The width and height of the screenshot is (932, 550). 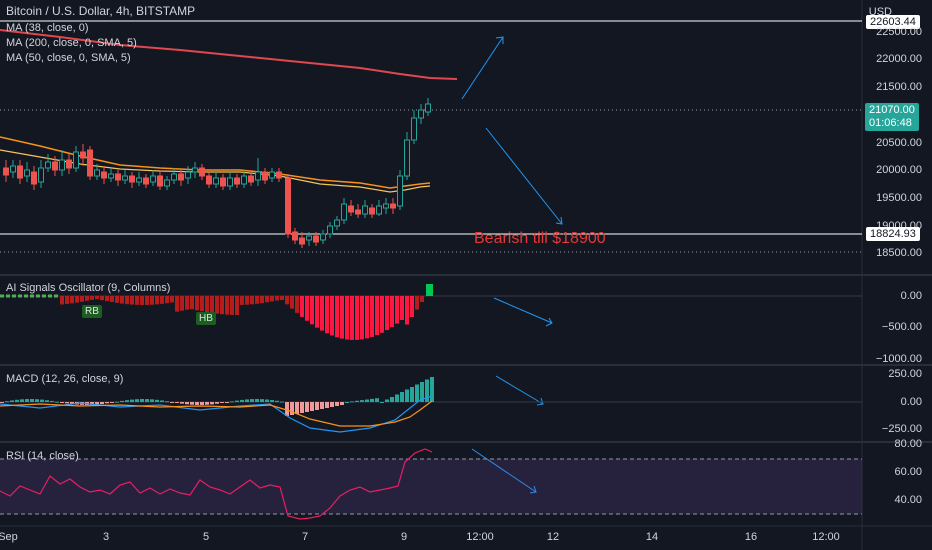 I want to click on indicator-ai-label: AI Signals Oscillator (9, Columns), so click(x=88, y=288).